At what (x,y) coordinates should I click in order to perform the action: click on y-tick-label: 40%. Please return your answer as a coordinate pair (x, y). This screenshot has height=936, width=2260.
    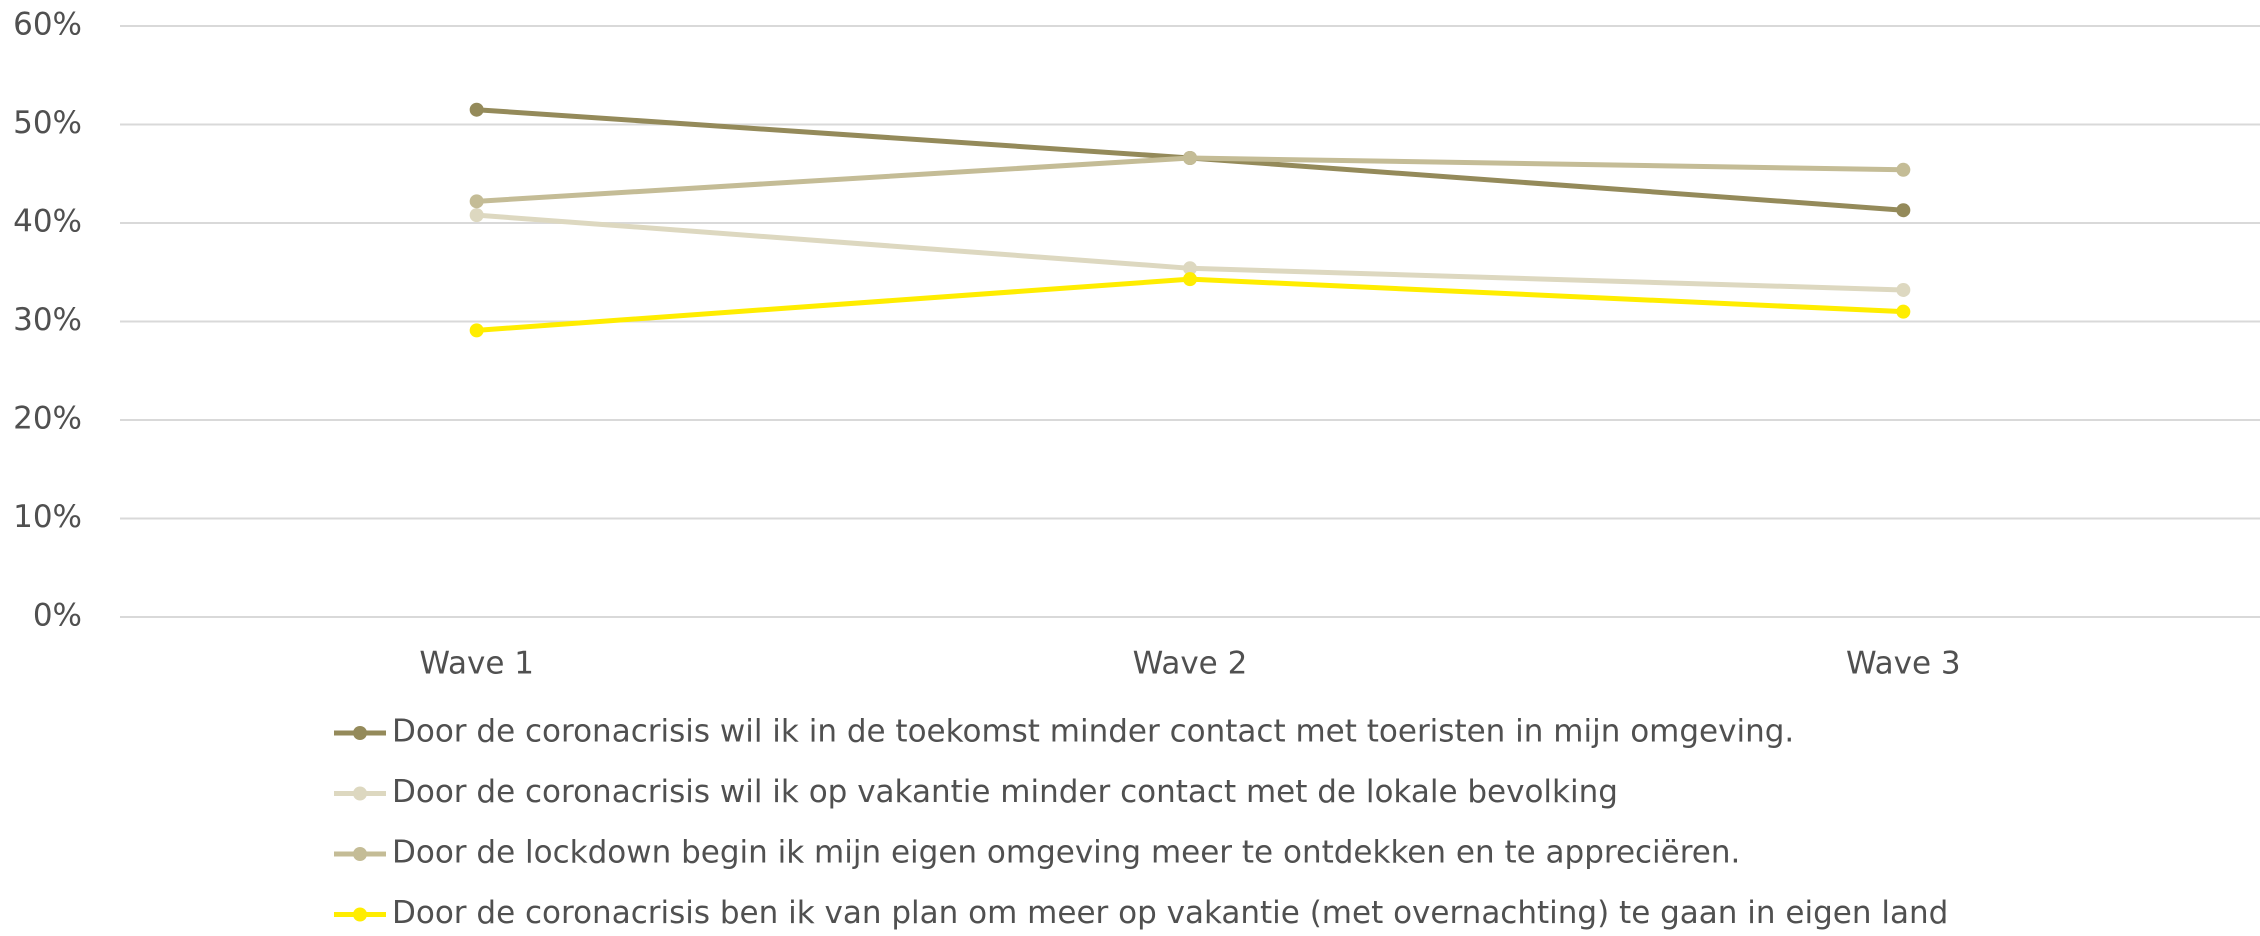
    Looking at the image, I should click on (47, 222).